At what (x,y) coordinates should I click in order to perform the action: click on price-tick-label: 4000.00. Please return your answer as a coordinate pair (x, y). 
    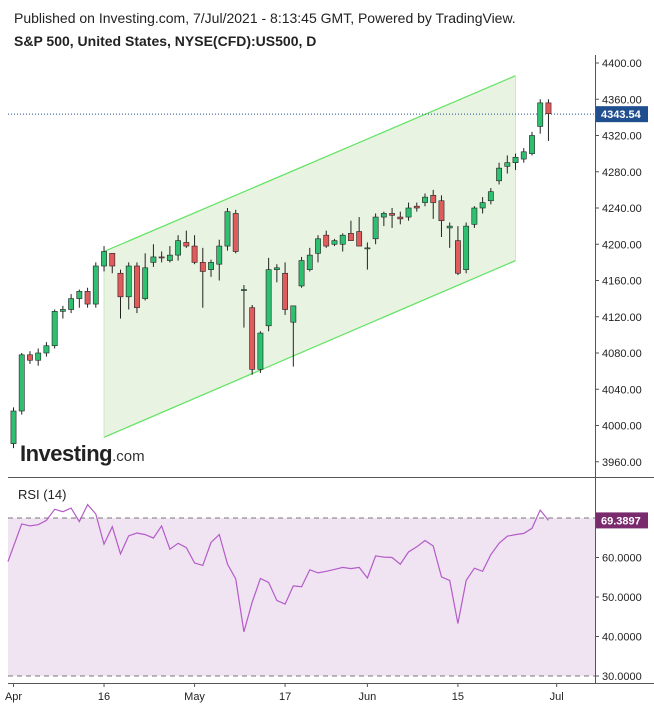
    Looking at the image, I should click on (622, 427).